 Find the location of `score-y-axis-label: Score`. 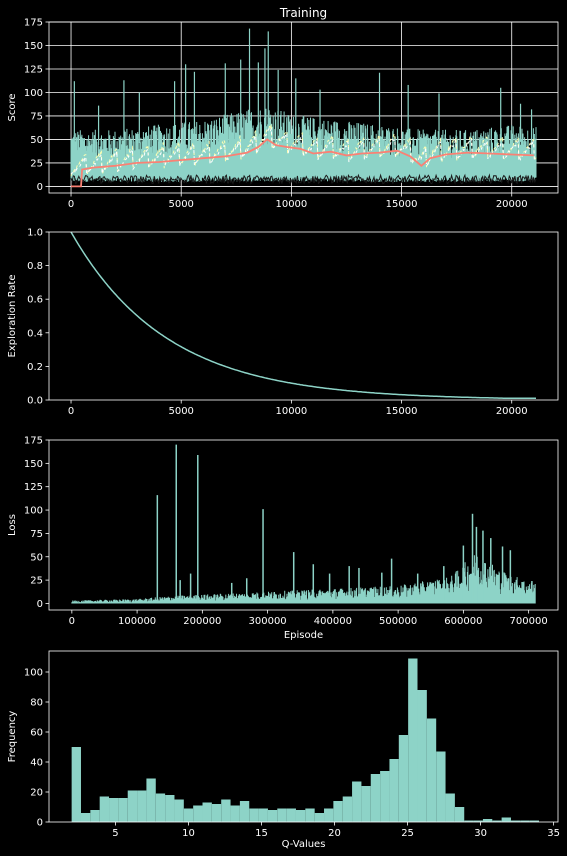

score-y-axis-label: Score is located at coordinates (12, 107).